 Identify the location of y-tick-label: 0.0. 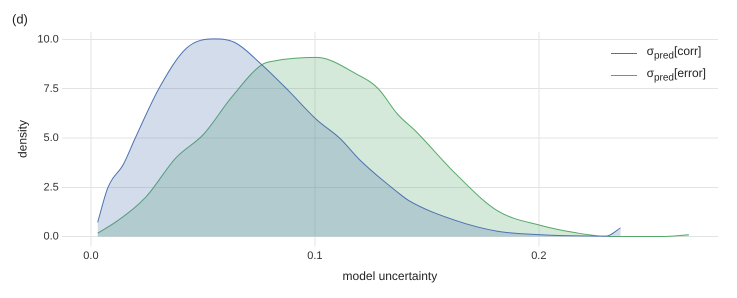
(51, 236).